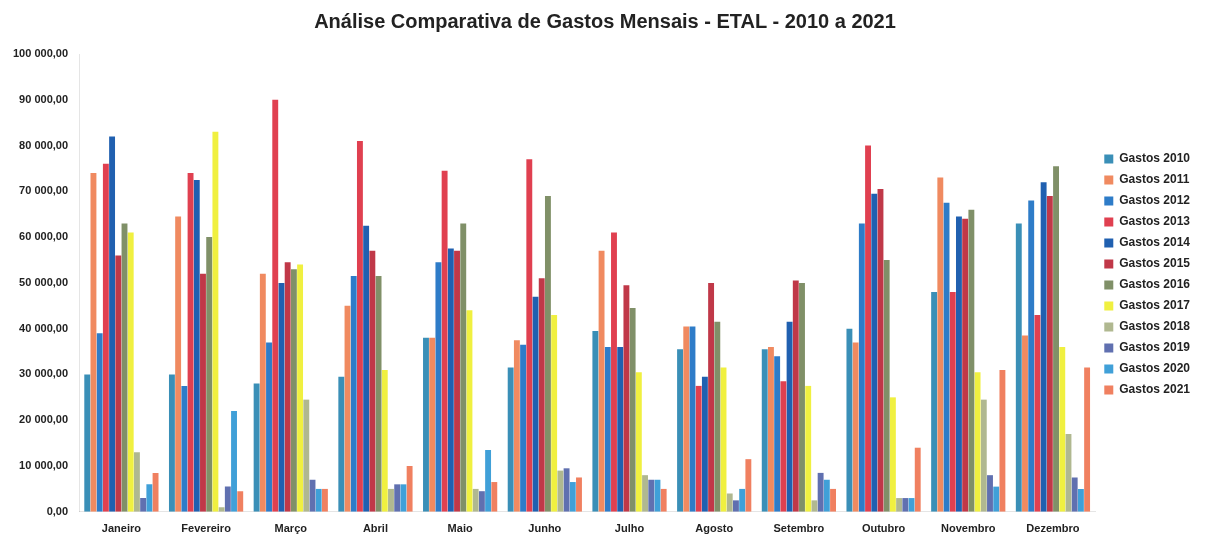  I want to click on x-tick-label: Fevereiro, so click(206, 528).